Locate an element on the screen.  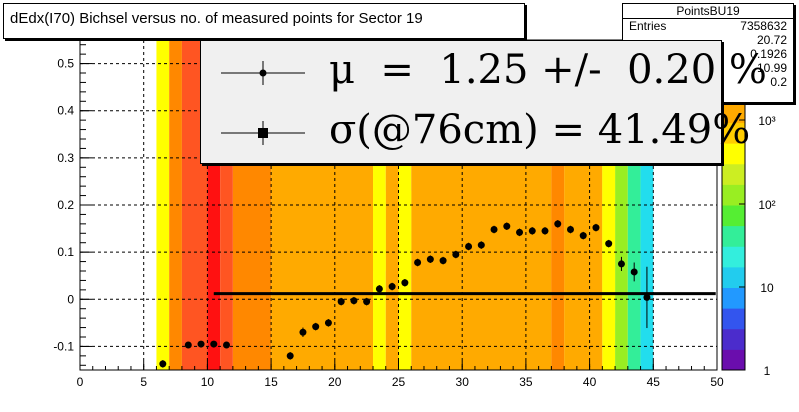
legend-sigma-text: σ(@76cm) = 41.49% is located at coordinates (540, 130).